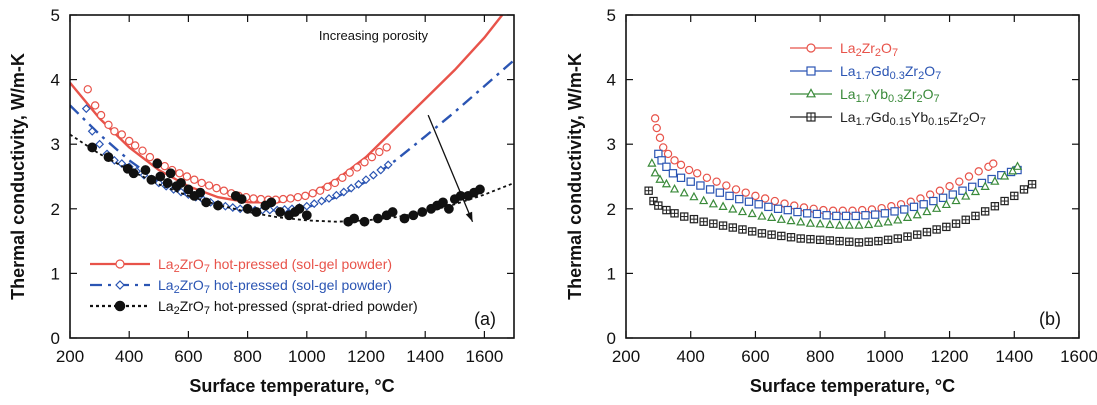  I want to click on legend-subscript: 0.3, so click(895, 99).